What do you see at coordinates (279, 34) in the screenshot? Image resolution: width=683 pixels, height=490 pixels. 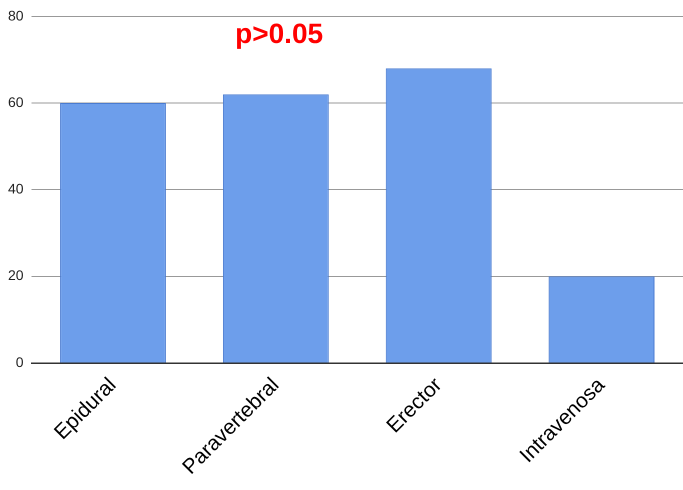 I see `annotation: p>0.05` at bounding box center [279, 34].